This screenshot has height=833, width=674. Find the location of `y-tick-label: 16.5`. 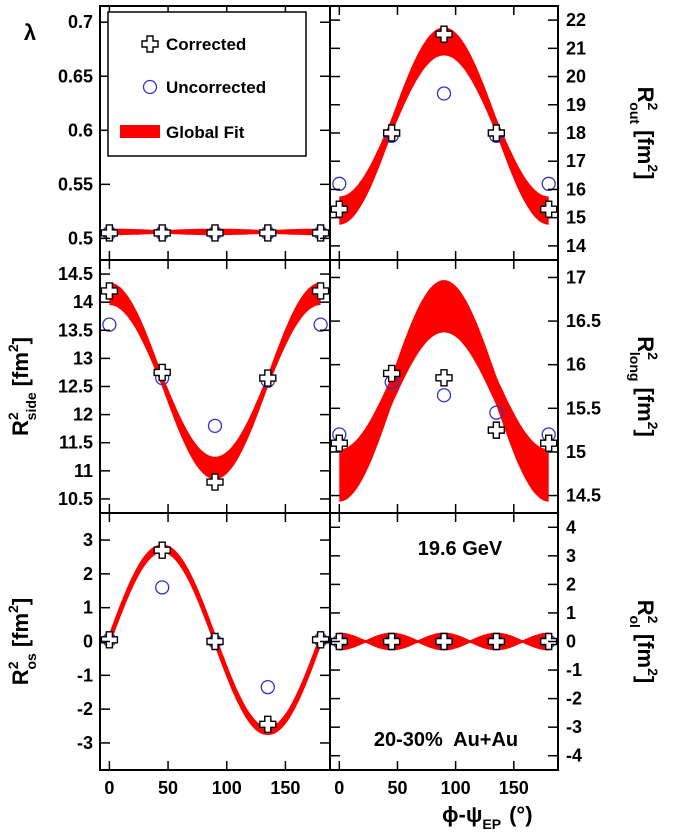

y-tick-label: 16.5 is located at coordinates (583, 321).